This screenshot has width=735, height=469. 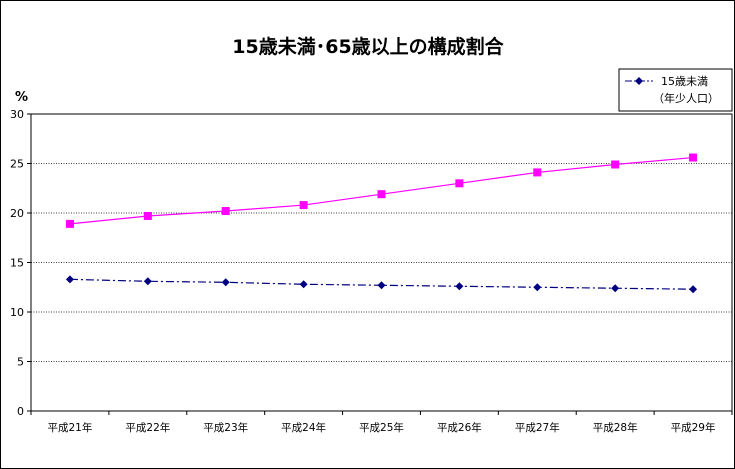 I want to click on x-tick-label: 平成26年, so click(x=459, y=427).